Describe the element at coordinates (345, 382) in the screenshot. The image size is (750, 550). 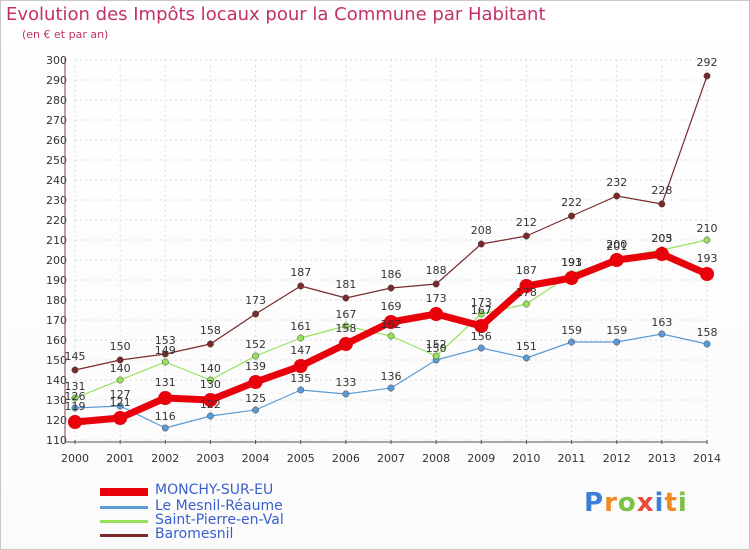
I see `data-label: 133` at that location.